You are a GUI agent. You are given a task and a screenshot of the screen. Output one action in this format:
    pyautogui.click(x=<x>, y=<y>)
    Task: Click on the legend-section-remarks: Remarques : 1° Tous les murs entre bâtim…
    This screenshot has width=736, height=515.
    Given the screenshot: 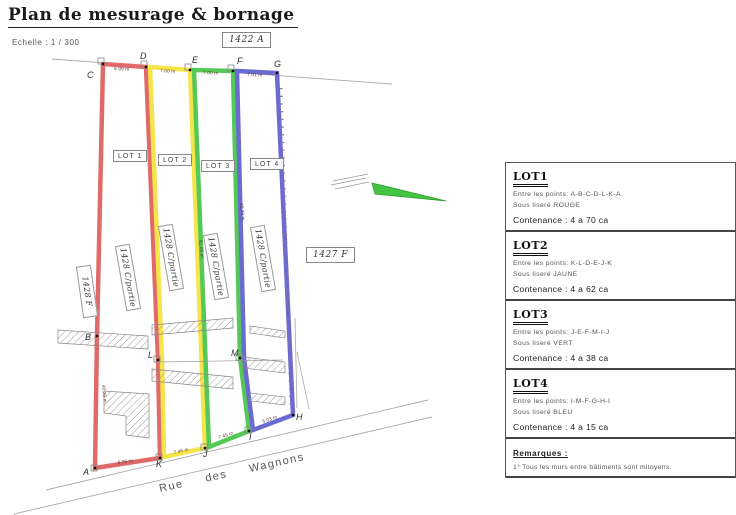 What is the action you would take?
    pyautogui.click(x=620, y=459)
    